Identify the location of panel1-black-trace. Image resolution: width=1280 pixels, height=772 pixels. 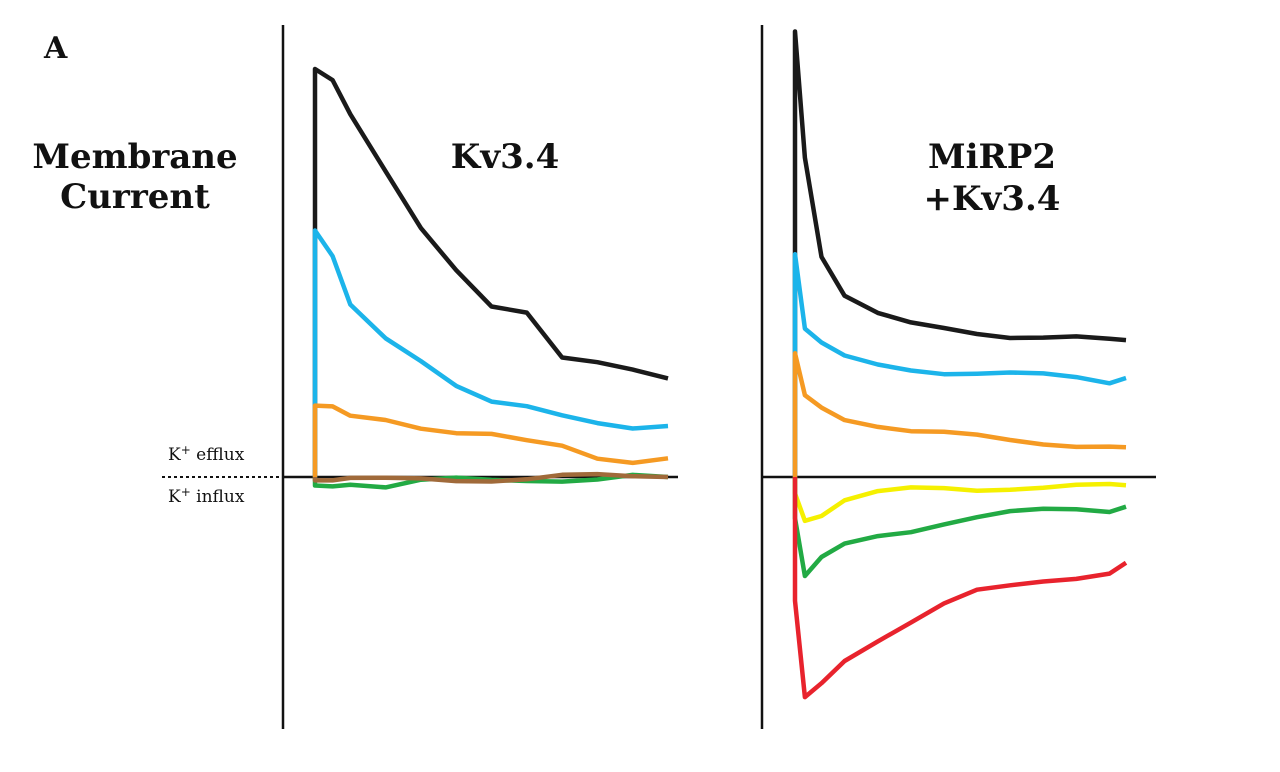
(490, 271).